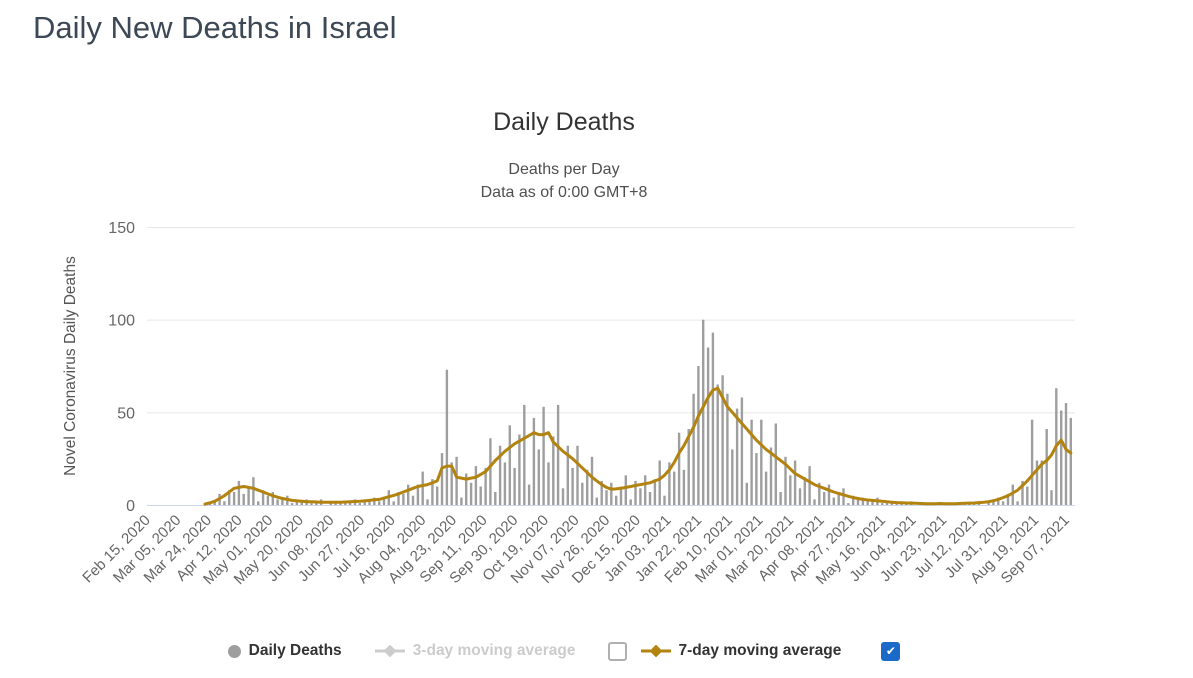 This screenshot has height=678, width=1193. I want to click on 7day-moving-average-checkbox: ✔, so click(891, 651).